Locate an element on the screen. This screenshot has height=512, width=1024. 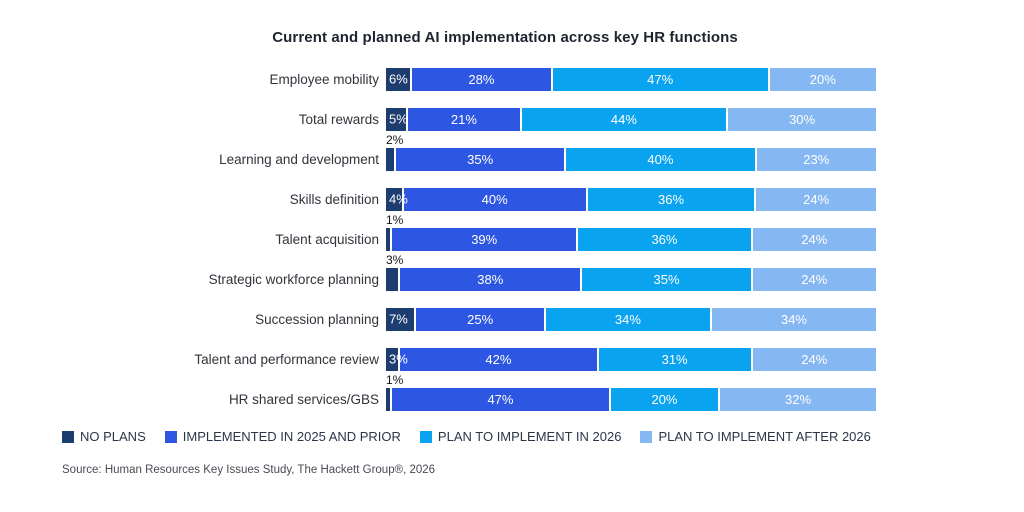
legend-label: PLAN TO IMPLEMENT IN 2026 is located at coordinates (529, 436).